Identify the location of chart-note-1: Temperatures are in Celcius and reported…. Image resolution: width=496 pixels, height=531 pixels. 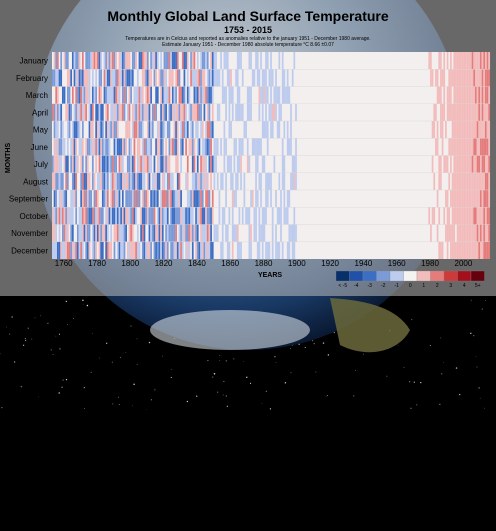
(248, 39).